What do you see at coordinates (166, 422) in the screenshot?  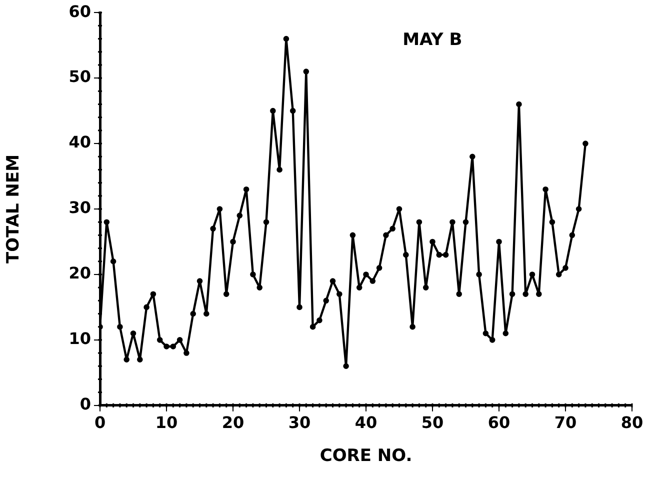 I see `x-tick-label: 10` at bounding box center [166, 422].